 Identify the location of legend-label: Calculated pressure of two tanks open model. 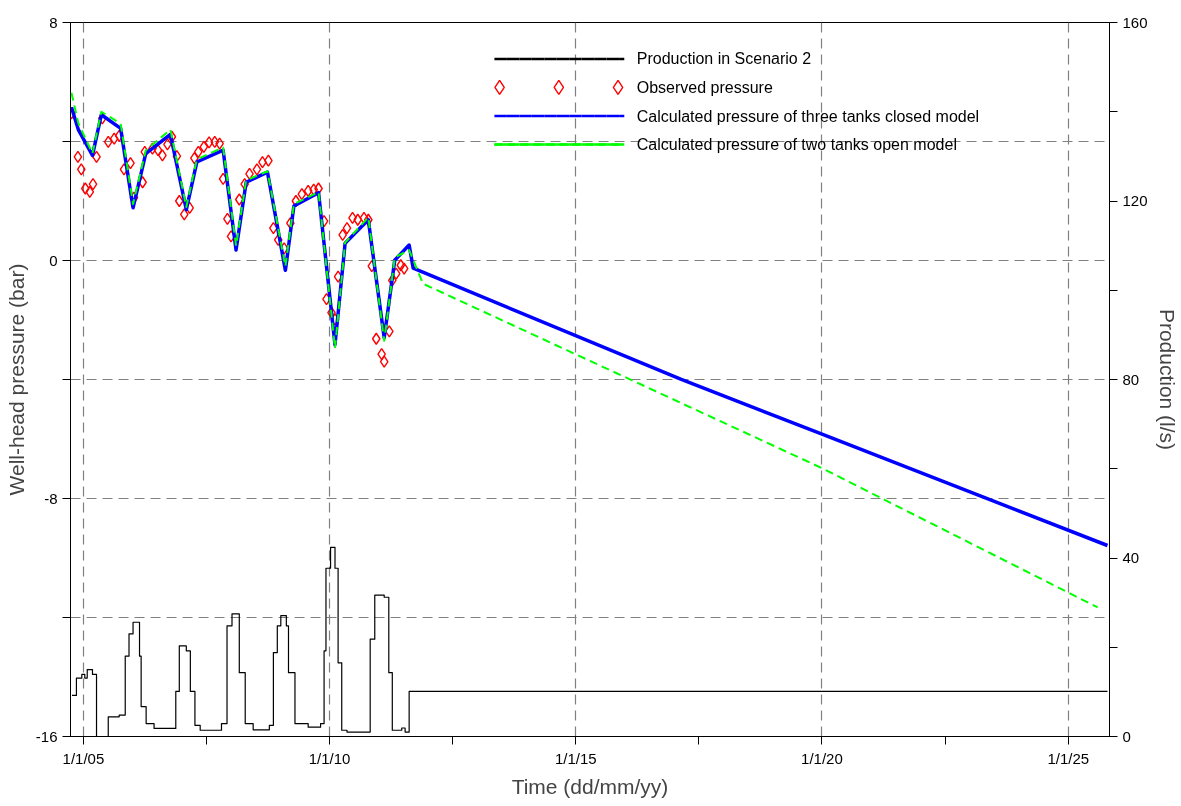
(796, 145).